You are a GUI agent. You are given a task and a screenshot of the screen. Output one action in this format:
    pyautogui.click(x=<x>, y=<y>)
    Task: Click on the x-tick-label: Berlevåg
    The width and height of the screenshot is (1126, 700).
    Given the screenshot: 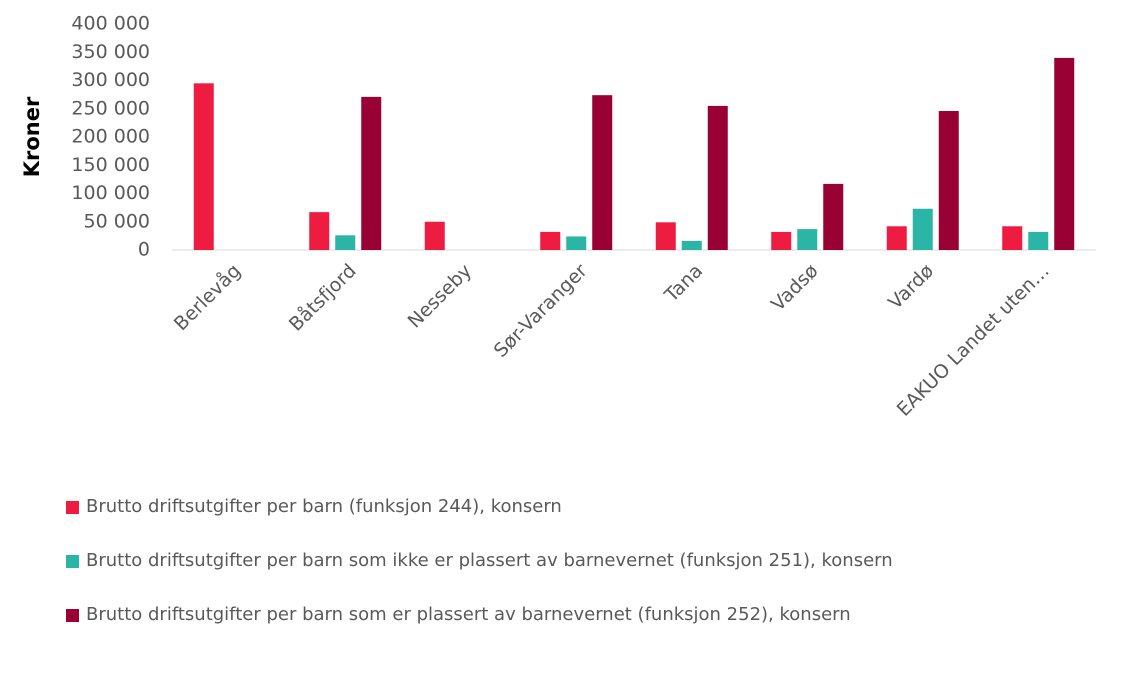 What is the action you would take?
    pyautogui.click(x=207, y=297)
    